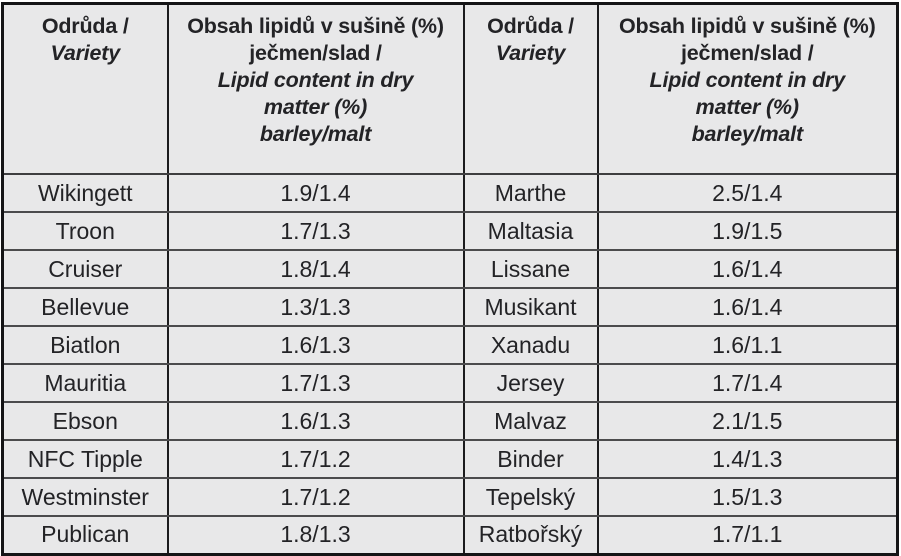  I want to click on value-cell: 2.1/1.5, so click(747, 421).